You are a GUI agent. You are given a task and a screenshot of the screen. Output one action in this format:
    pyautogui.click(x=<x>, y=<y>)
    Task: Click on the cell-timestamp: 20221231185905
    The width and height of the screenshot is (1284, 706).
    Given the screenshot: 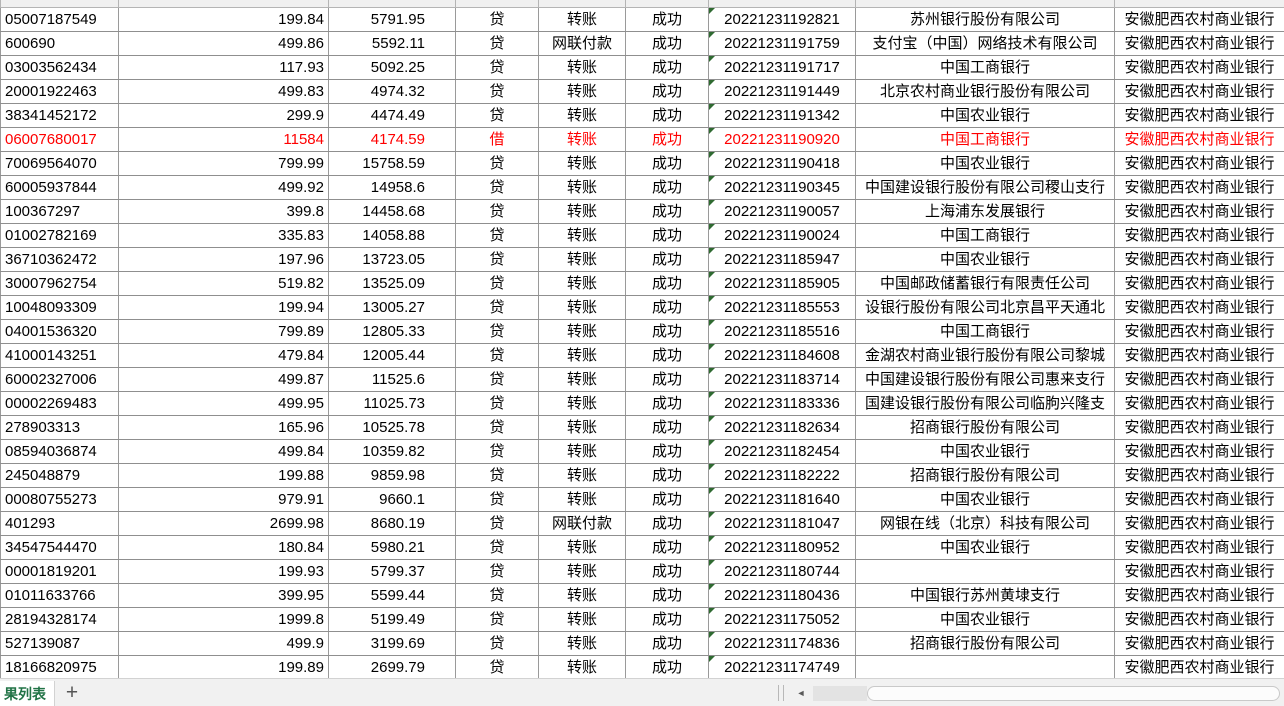 What is the action you would take?
    pyautogui.click(x=782, y=283)
    